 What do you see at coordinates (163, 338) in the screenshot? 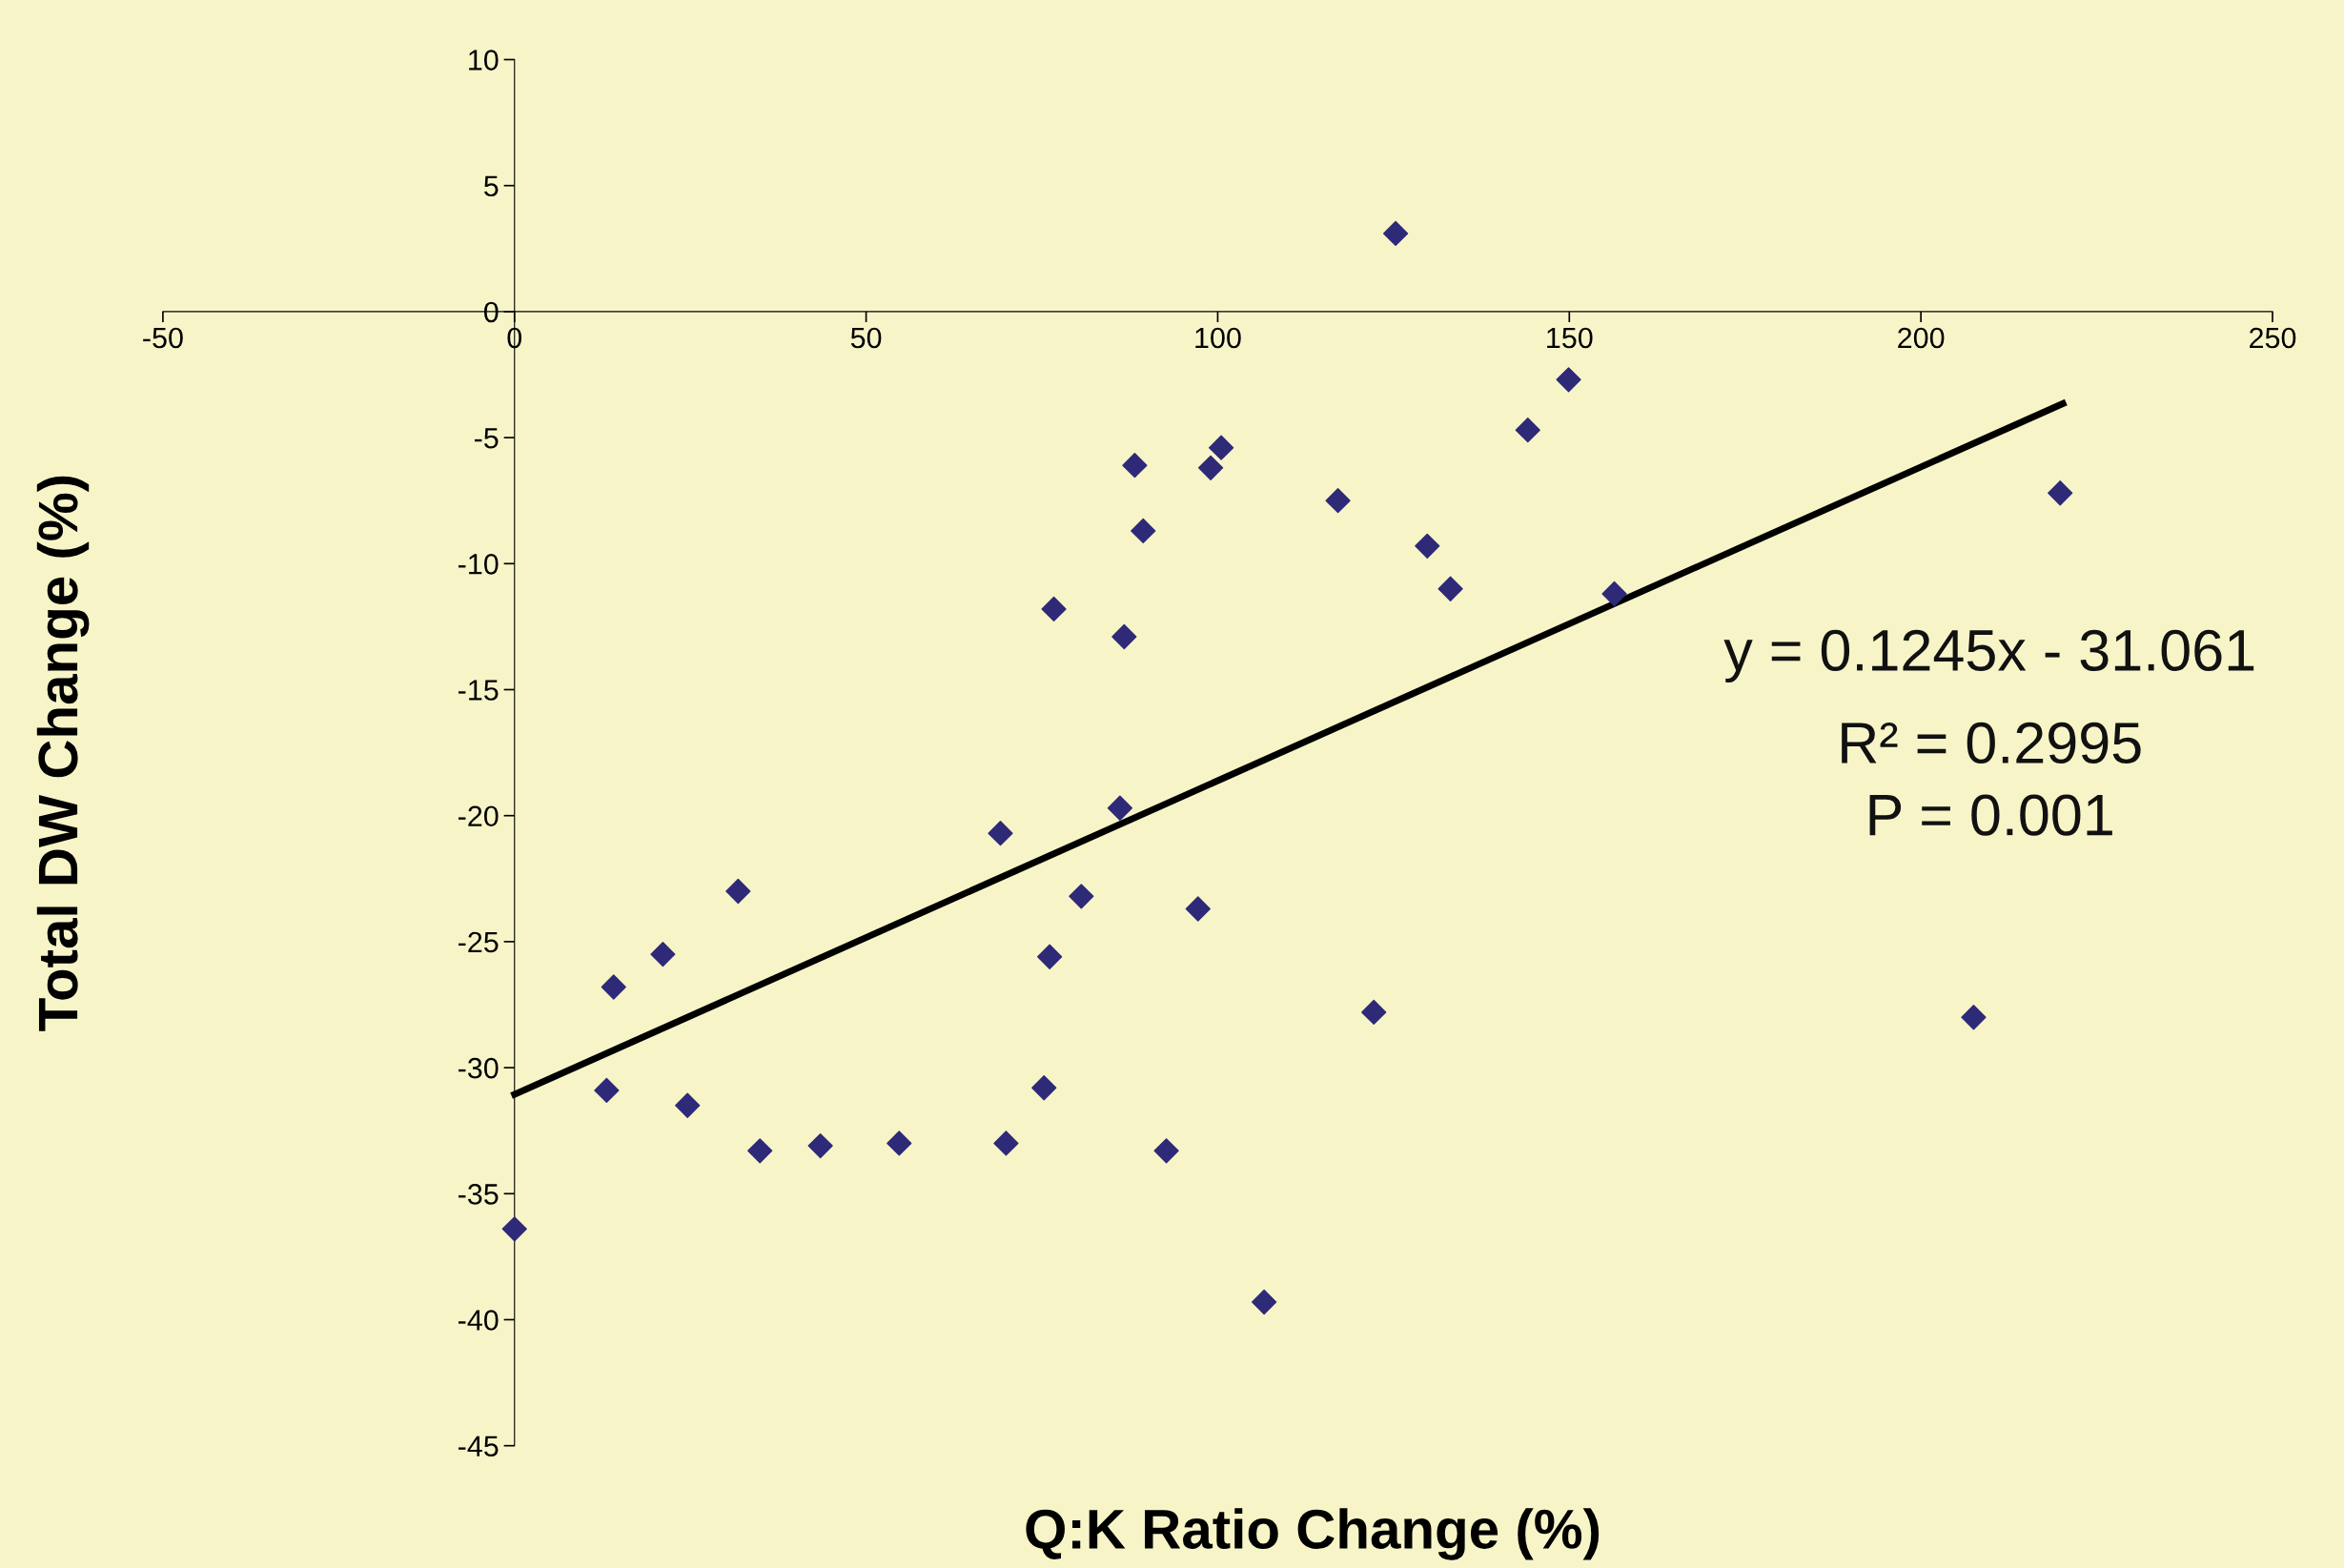
I see `x-tick-label: -50` at bounding box center [163, 338].